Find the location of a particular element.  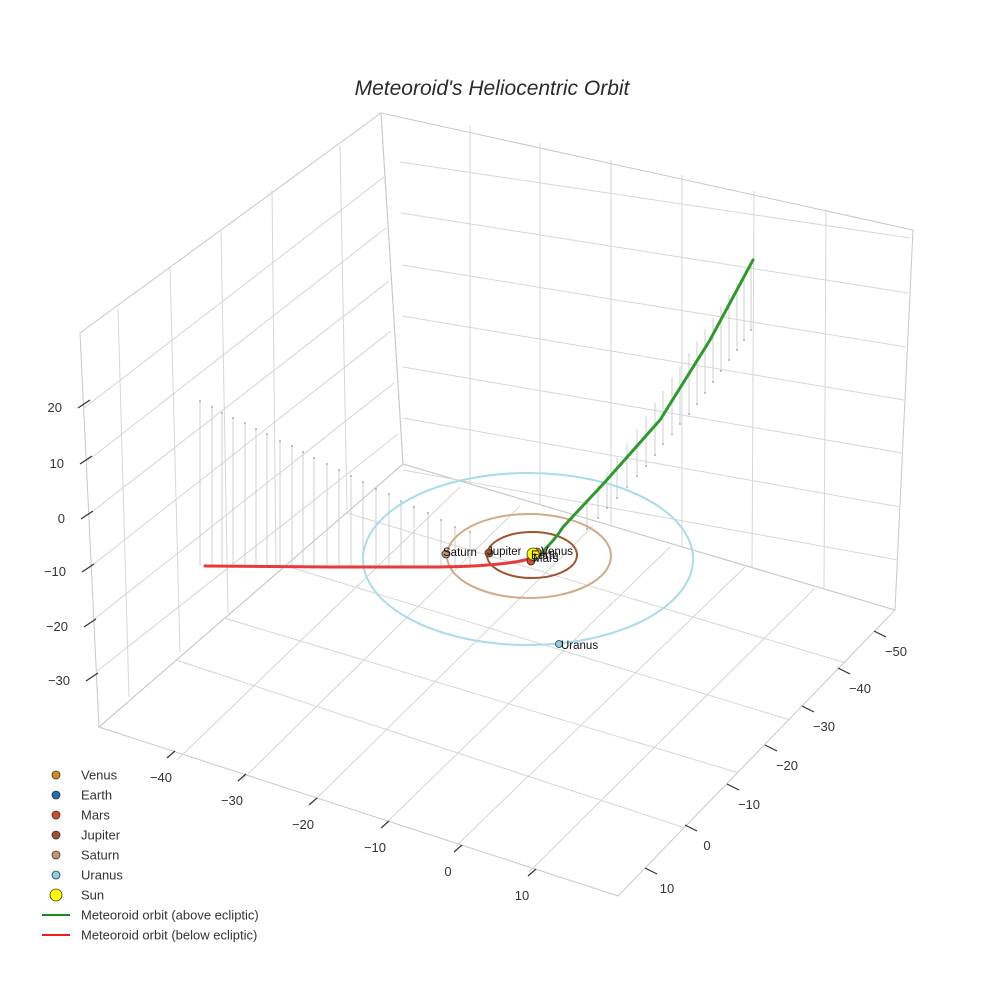

orbit-uranus is located at coordinates (528, 559).